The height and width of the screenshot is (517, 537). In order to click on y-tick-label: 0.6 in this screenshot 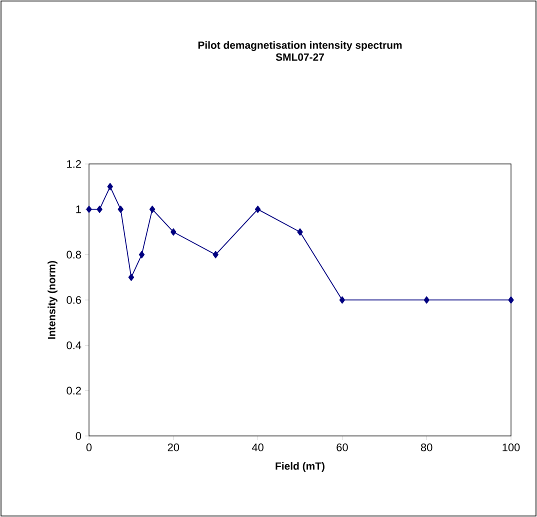, I will do `click(74, 300)`.